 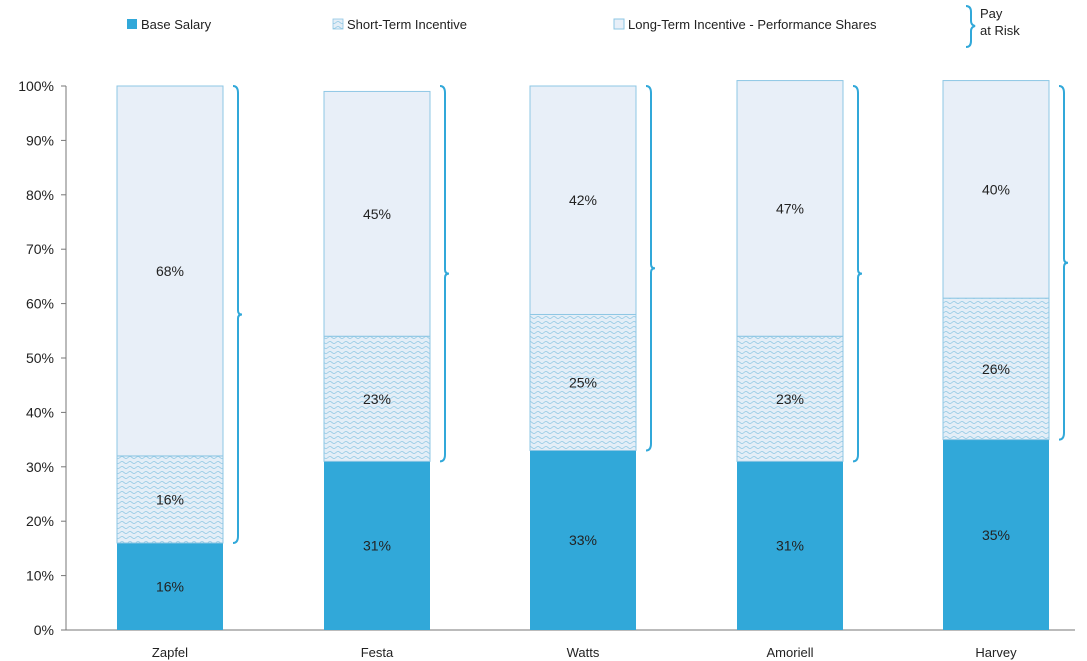 I want to click on x-category-label: Festa, so click(x=377, y=652).